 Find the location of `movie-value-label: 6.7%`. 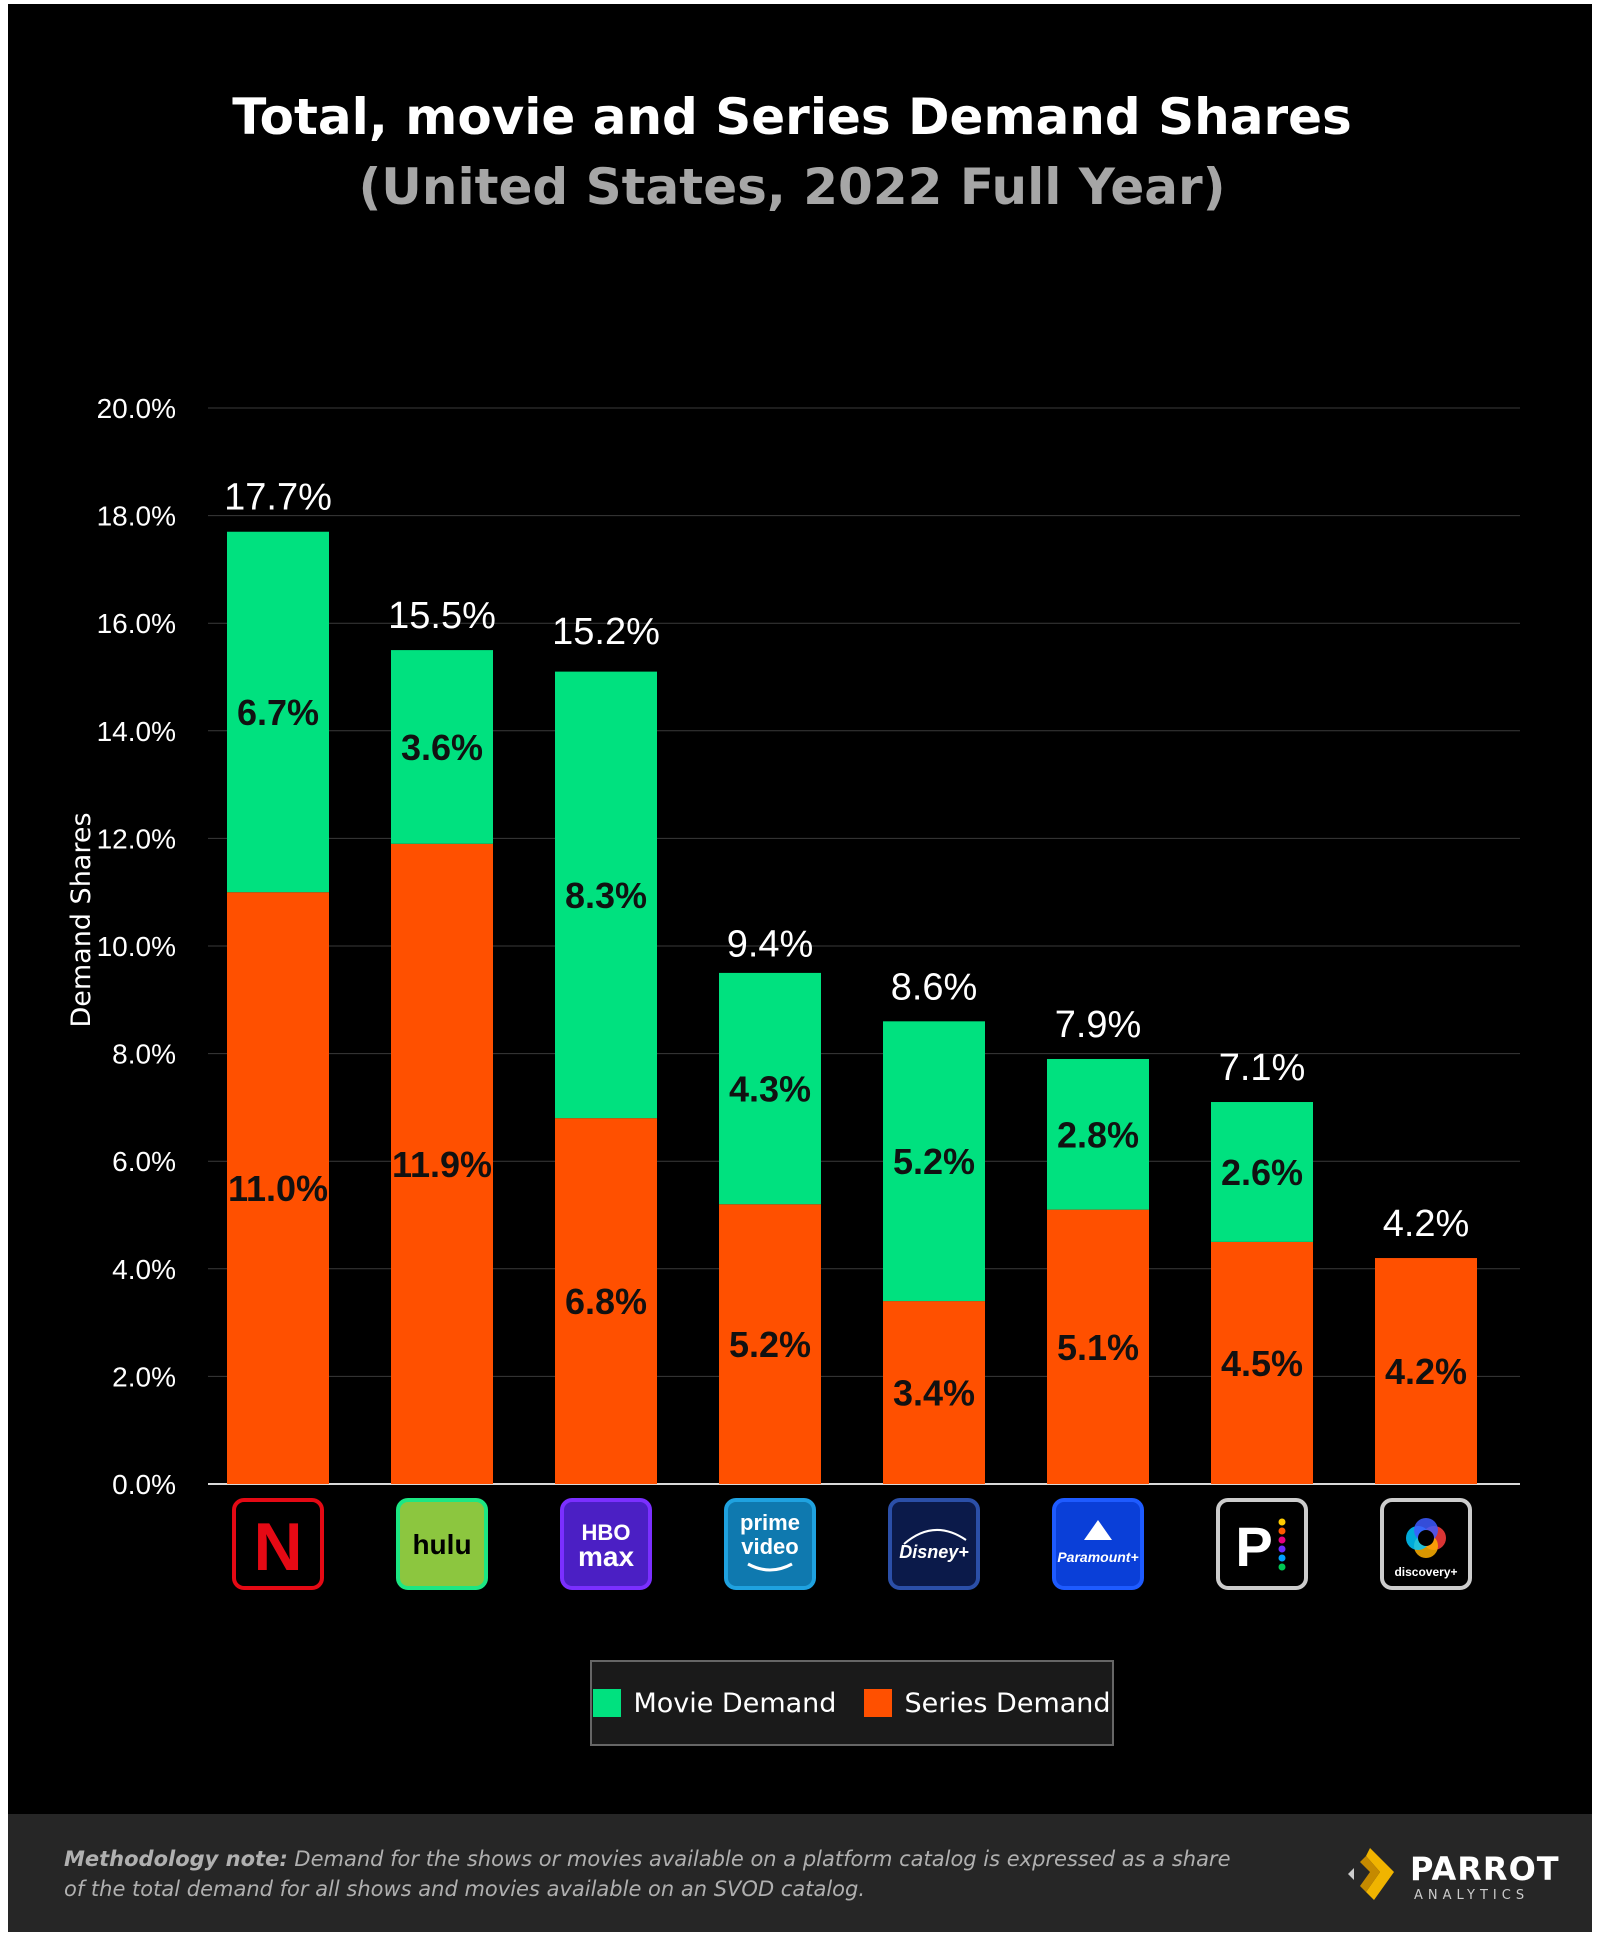

movie-value-label: 6.7% is located at coordinates (278, 712).